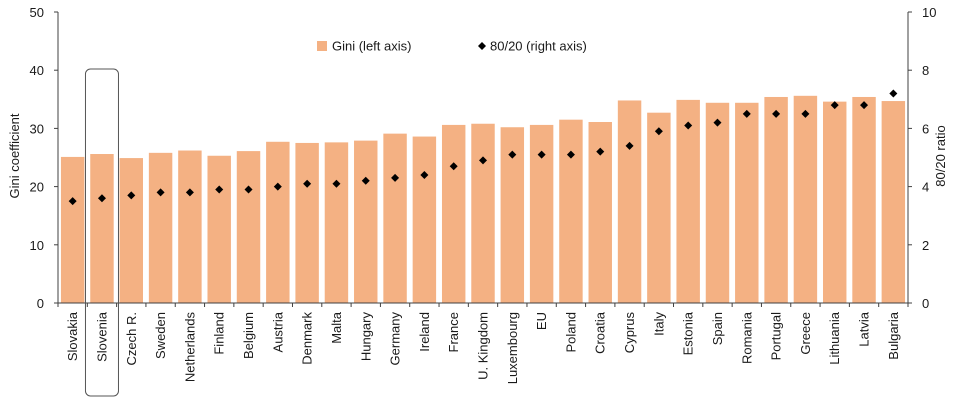  I want to click on category-label: Ireland, so click(424, 332).